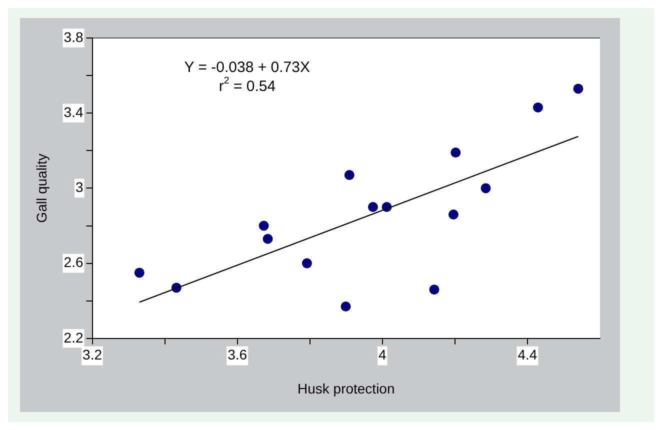 Image resolution: width=662 pixels, height=430 pixels. Describe the element at coordinates (41, 188) in the screenshot. I see `y-axis-title: Gall quality` at that location.